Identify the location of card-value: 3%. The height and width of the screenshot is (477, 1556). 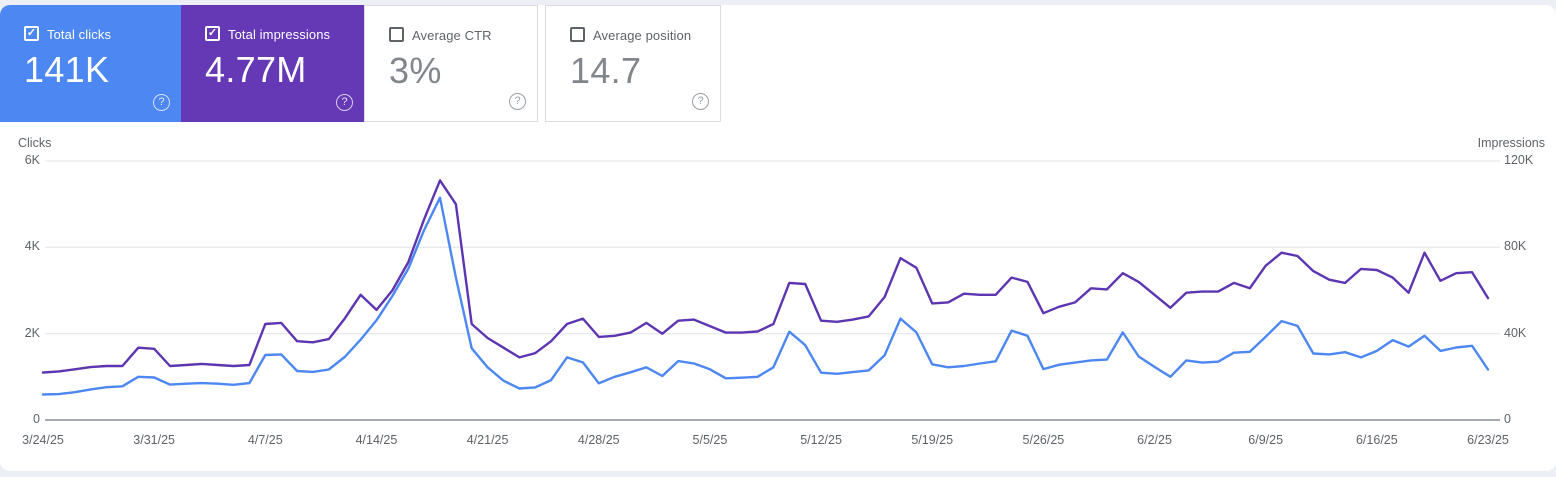
(415, 70).